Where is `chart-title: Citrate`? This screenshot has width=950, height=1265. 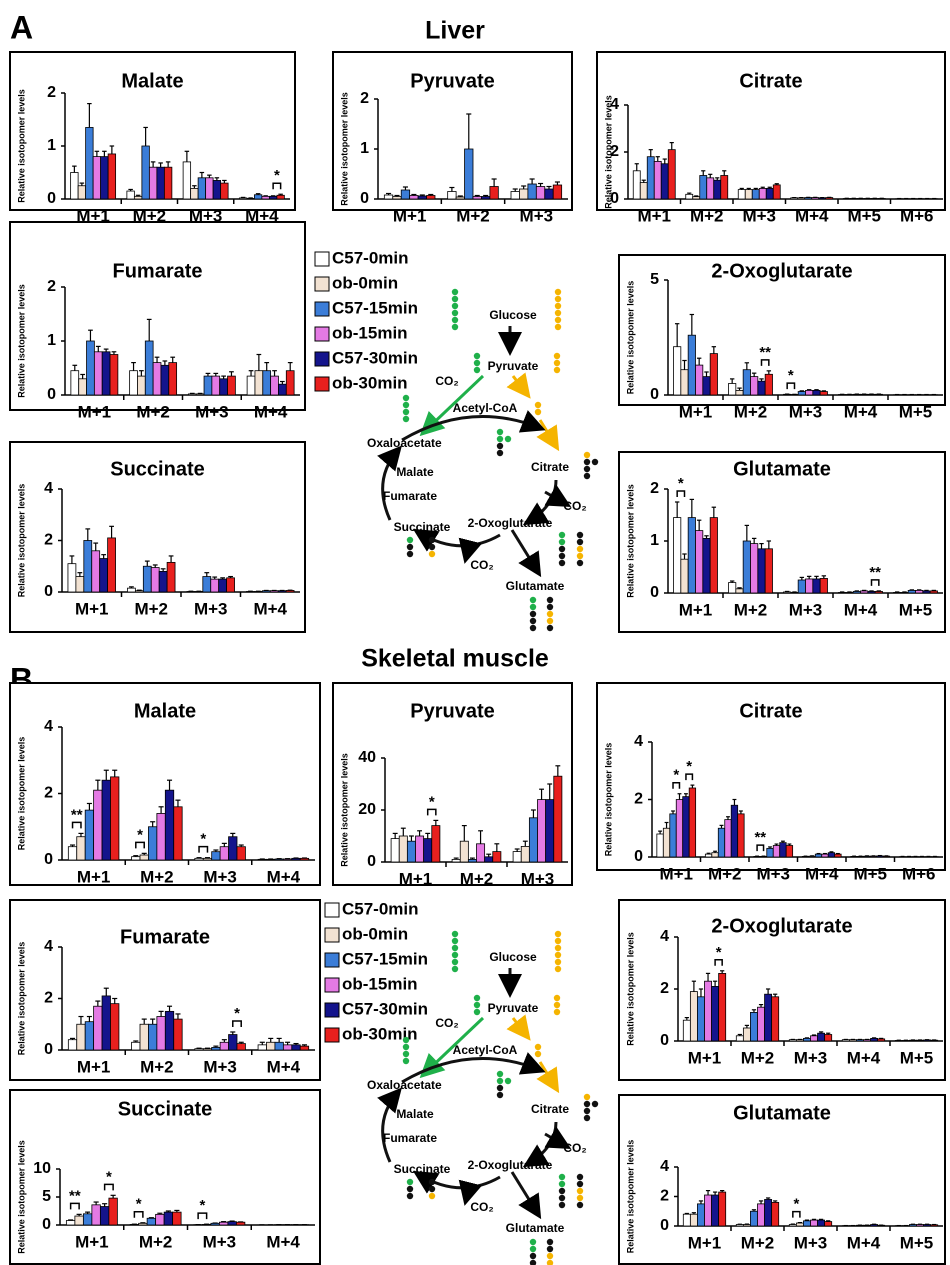 chart-title: Citrate is located at coordinates (770, 711).